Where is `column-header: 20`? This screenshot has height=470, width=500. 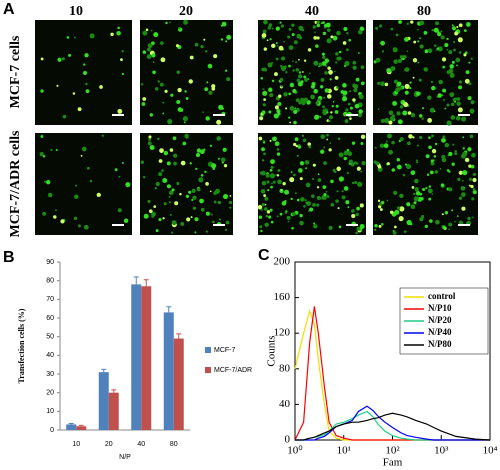
column-header: 20 is located at coordinates (186, 11).